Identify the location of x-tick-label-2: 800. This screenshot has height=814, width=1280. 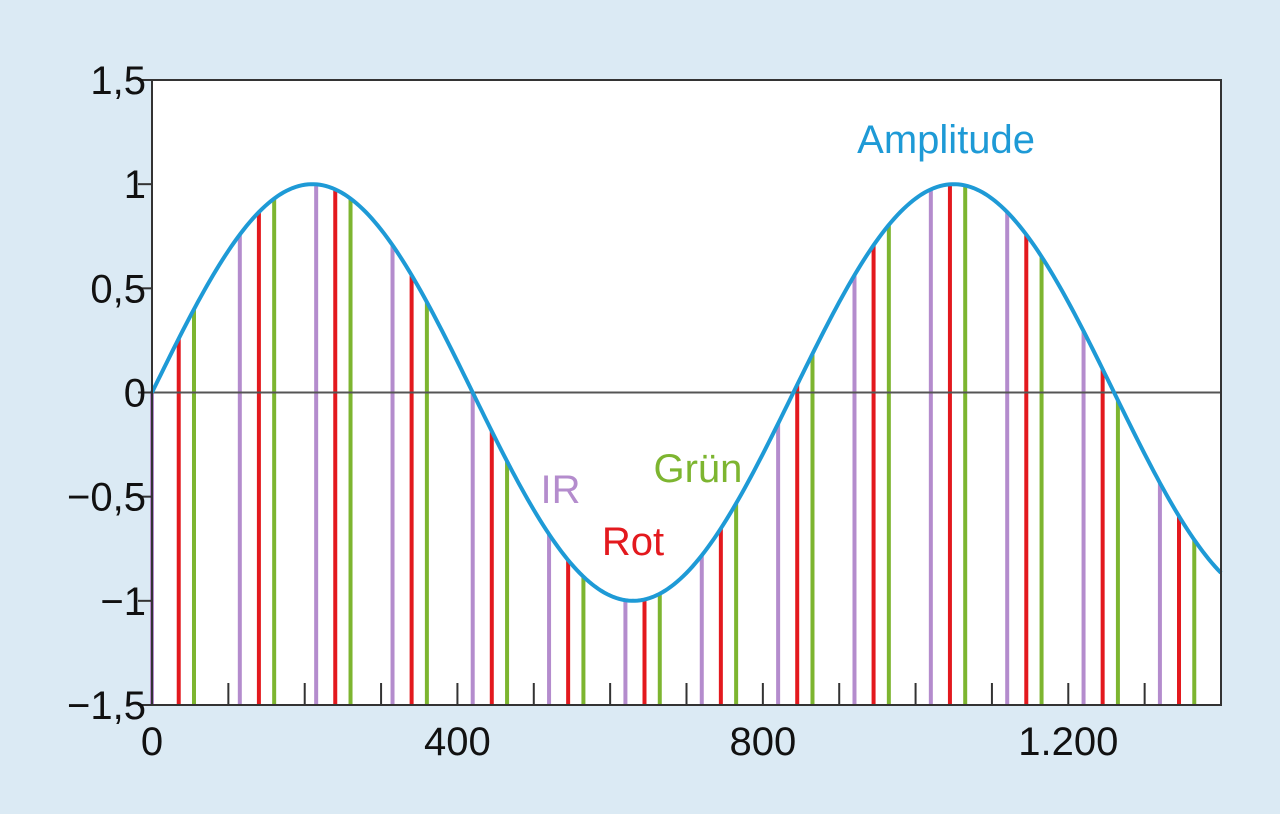
(762, 742).